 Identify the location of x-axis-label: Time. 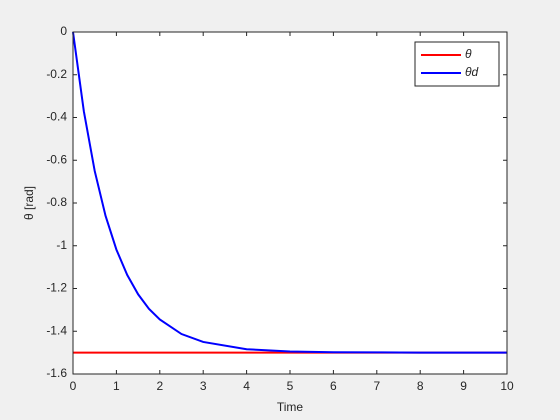
(290, 407).